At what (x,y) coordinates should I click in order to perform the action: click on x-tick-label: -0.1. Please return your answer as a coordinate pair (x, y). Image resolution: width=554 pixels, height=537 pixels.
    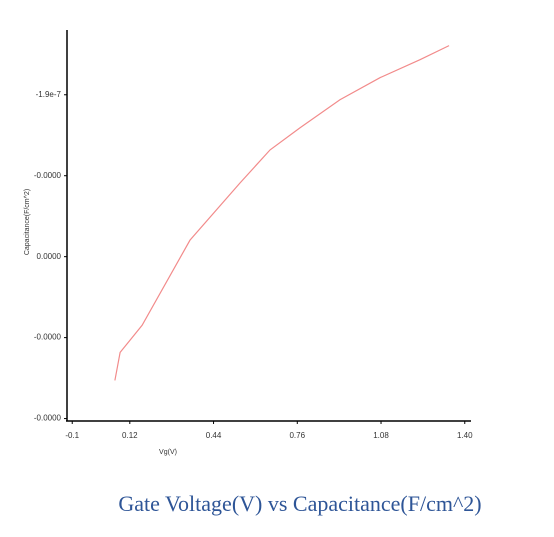
    Looking at the image, I should click on (72, 435).